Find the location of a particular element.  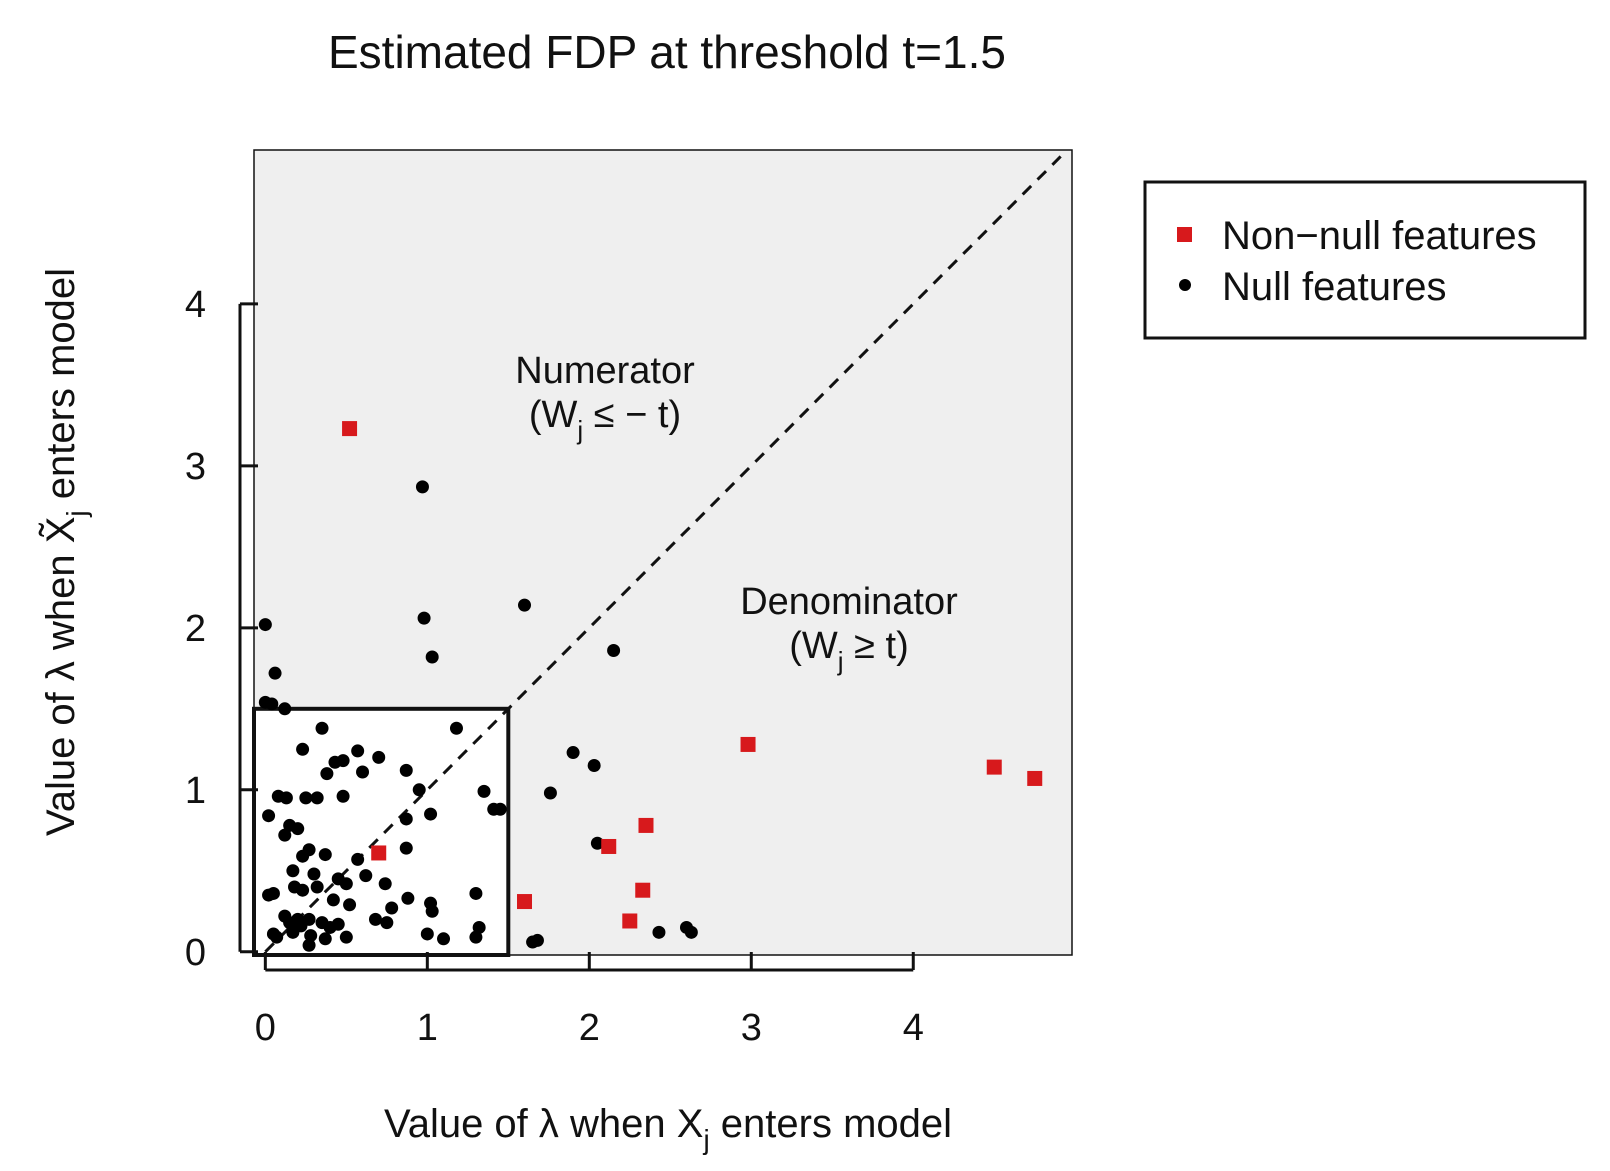

y-tick-label: 1 is located at coordinates (195, 791).